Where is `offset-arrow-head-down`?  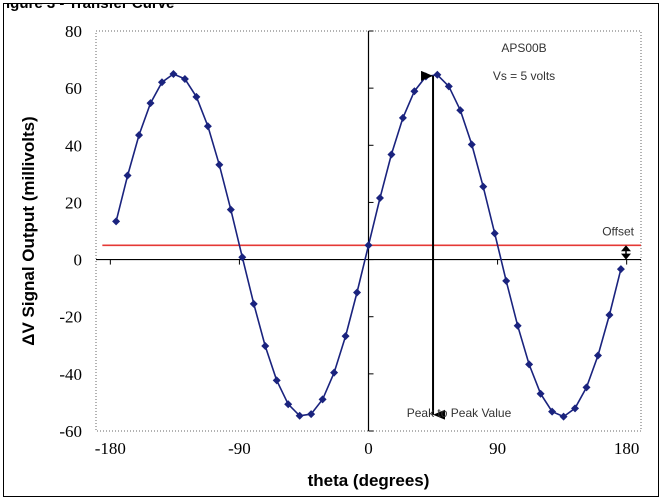 offset-arrow-head-down is located at coordinates (626, 256).